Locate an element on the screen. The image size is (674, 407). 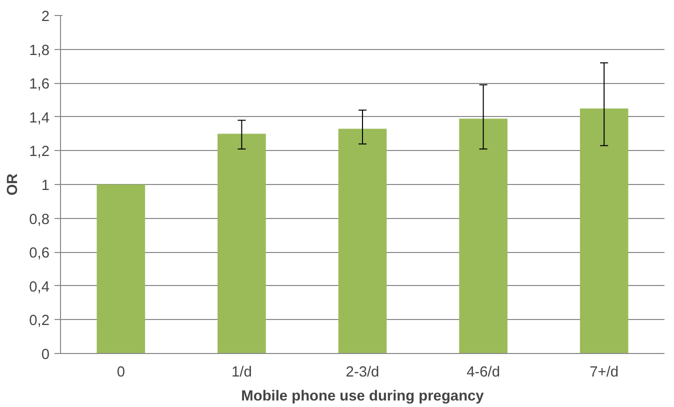
x-axis-title: Mobile phone use during pregancy is located at coordinates (363, 396).